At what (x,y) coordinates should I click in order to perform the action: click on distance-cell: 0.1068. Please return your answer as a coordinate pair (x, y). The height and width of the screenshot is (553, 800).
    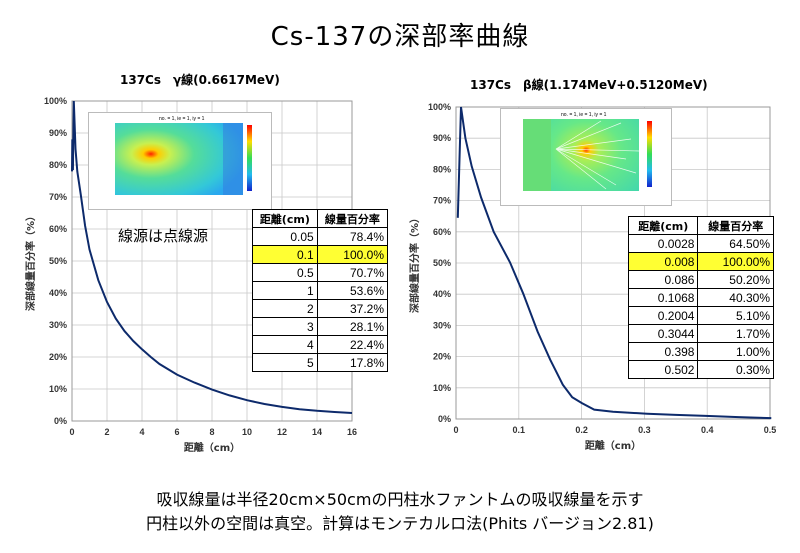
    Looking at the image, I should click on (663, 297).